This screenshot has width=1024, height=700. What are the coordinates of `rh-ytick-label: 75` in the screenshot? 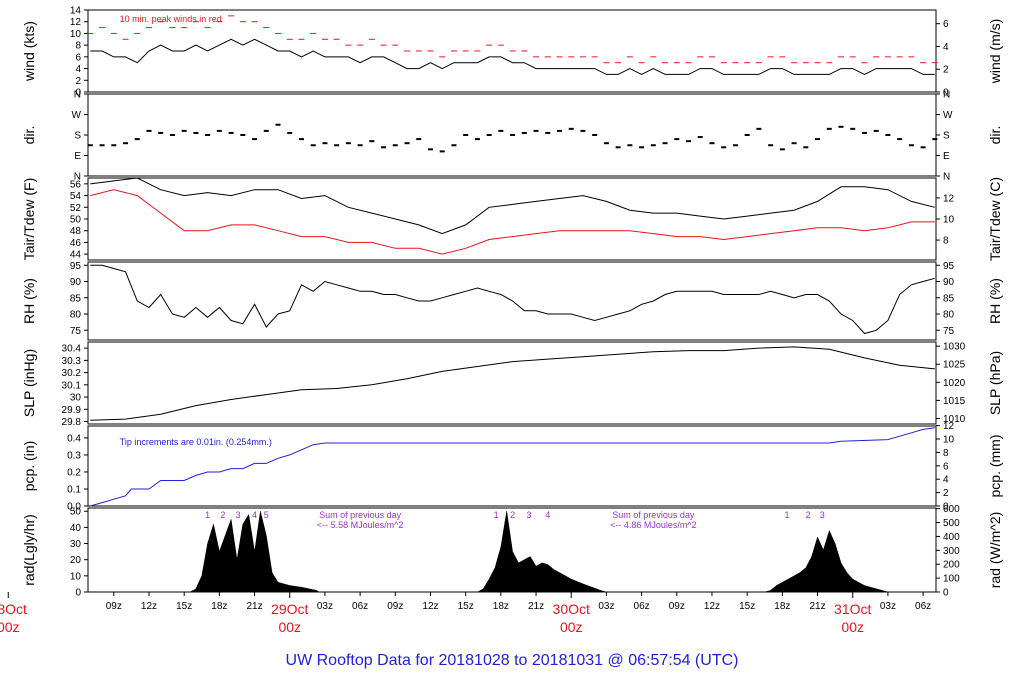 It's located at (76, 331).